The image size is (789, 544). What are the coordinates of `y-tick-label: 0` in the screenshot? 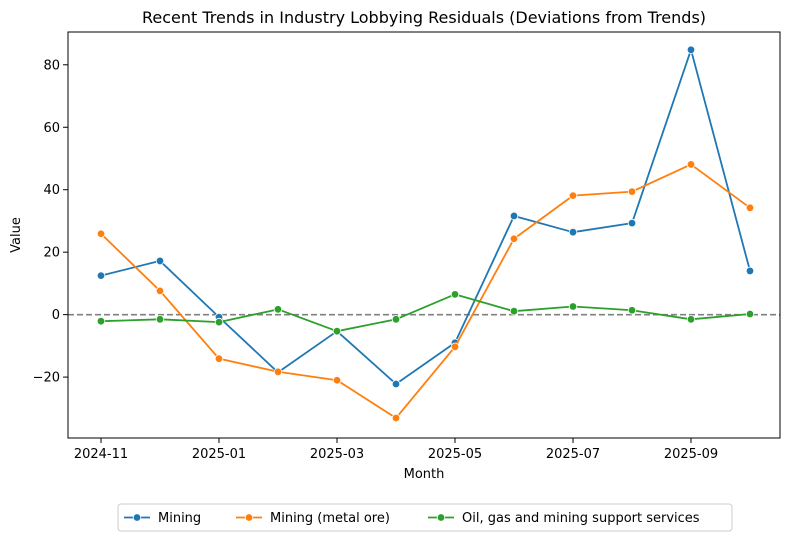 It's located at (56, 315).